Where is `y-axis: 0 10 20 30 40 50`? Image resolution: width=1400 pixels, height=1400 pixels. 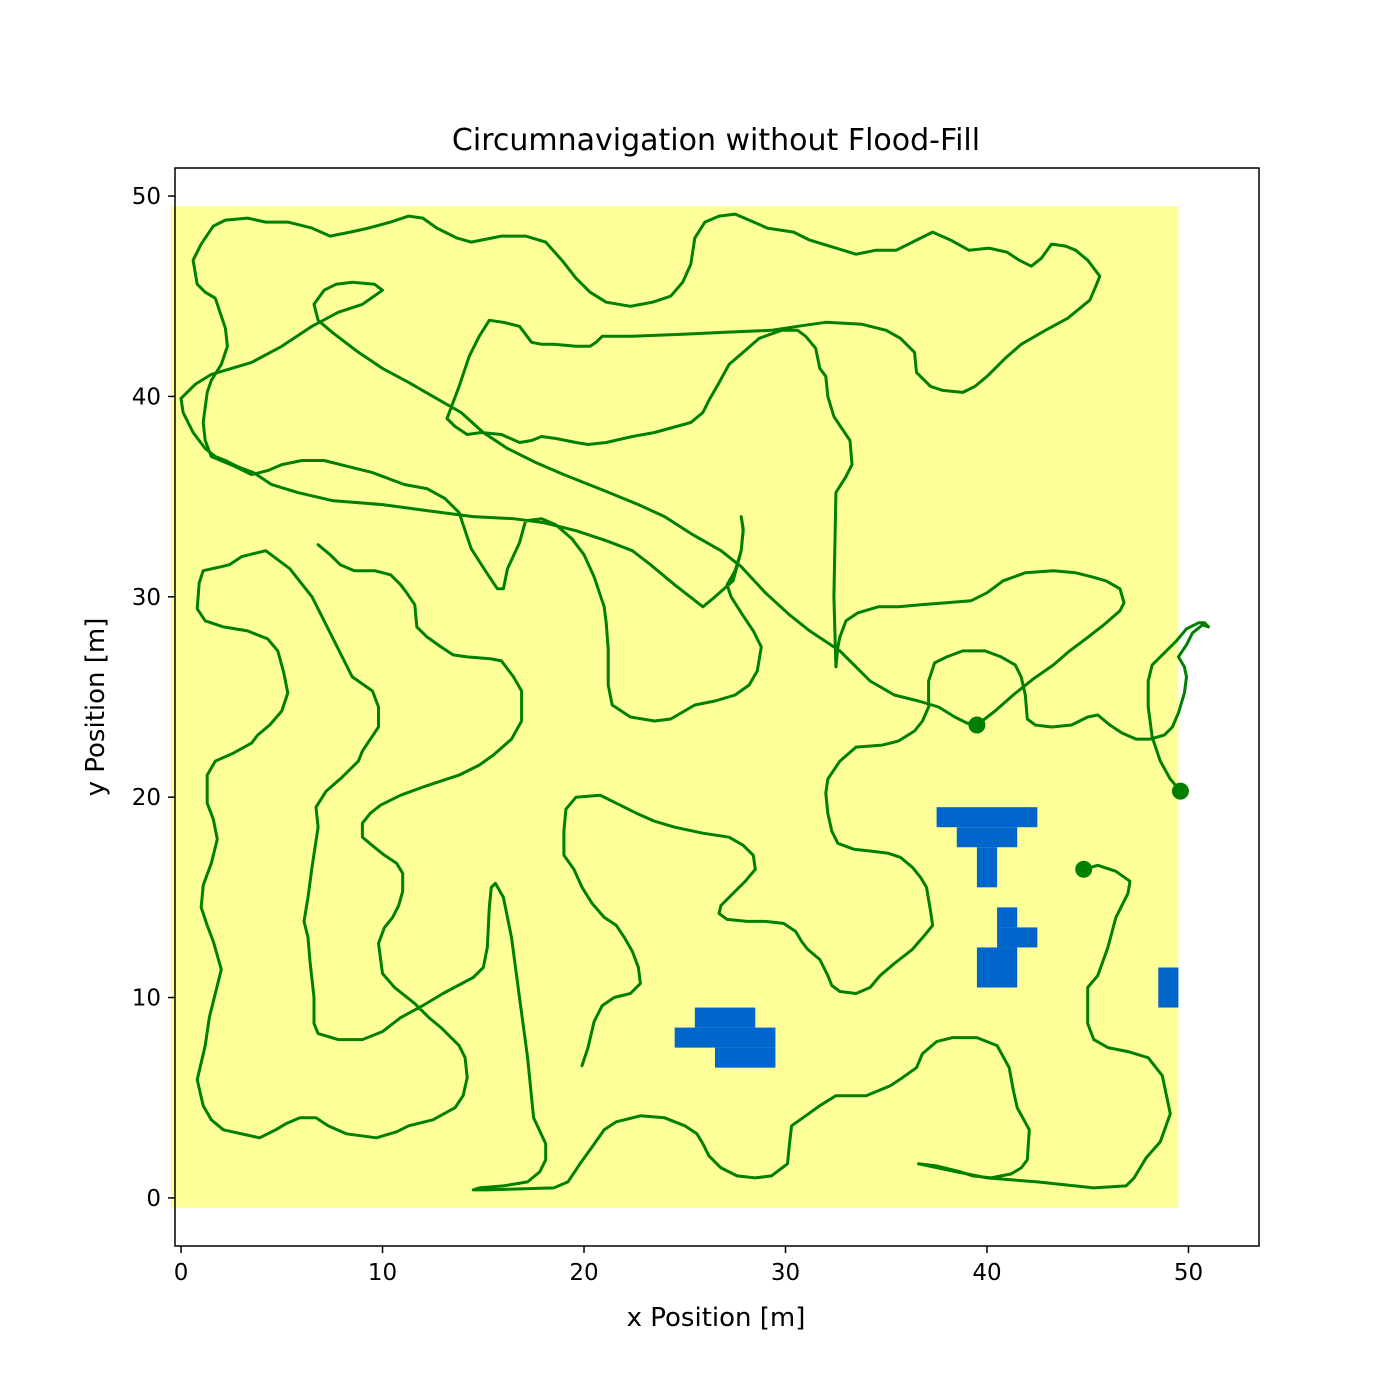
y-axis: 0 10 20 30 40 50 is located at coordinates (153, 698).